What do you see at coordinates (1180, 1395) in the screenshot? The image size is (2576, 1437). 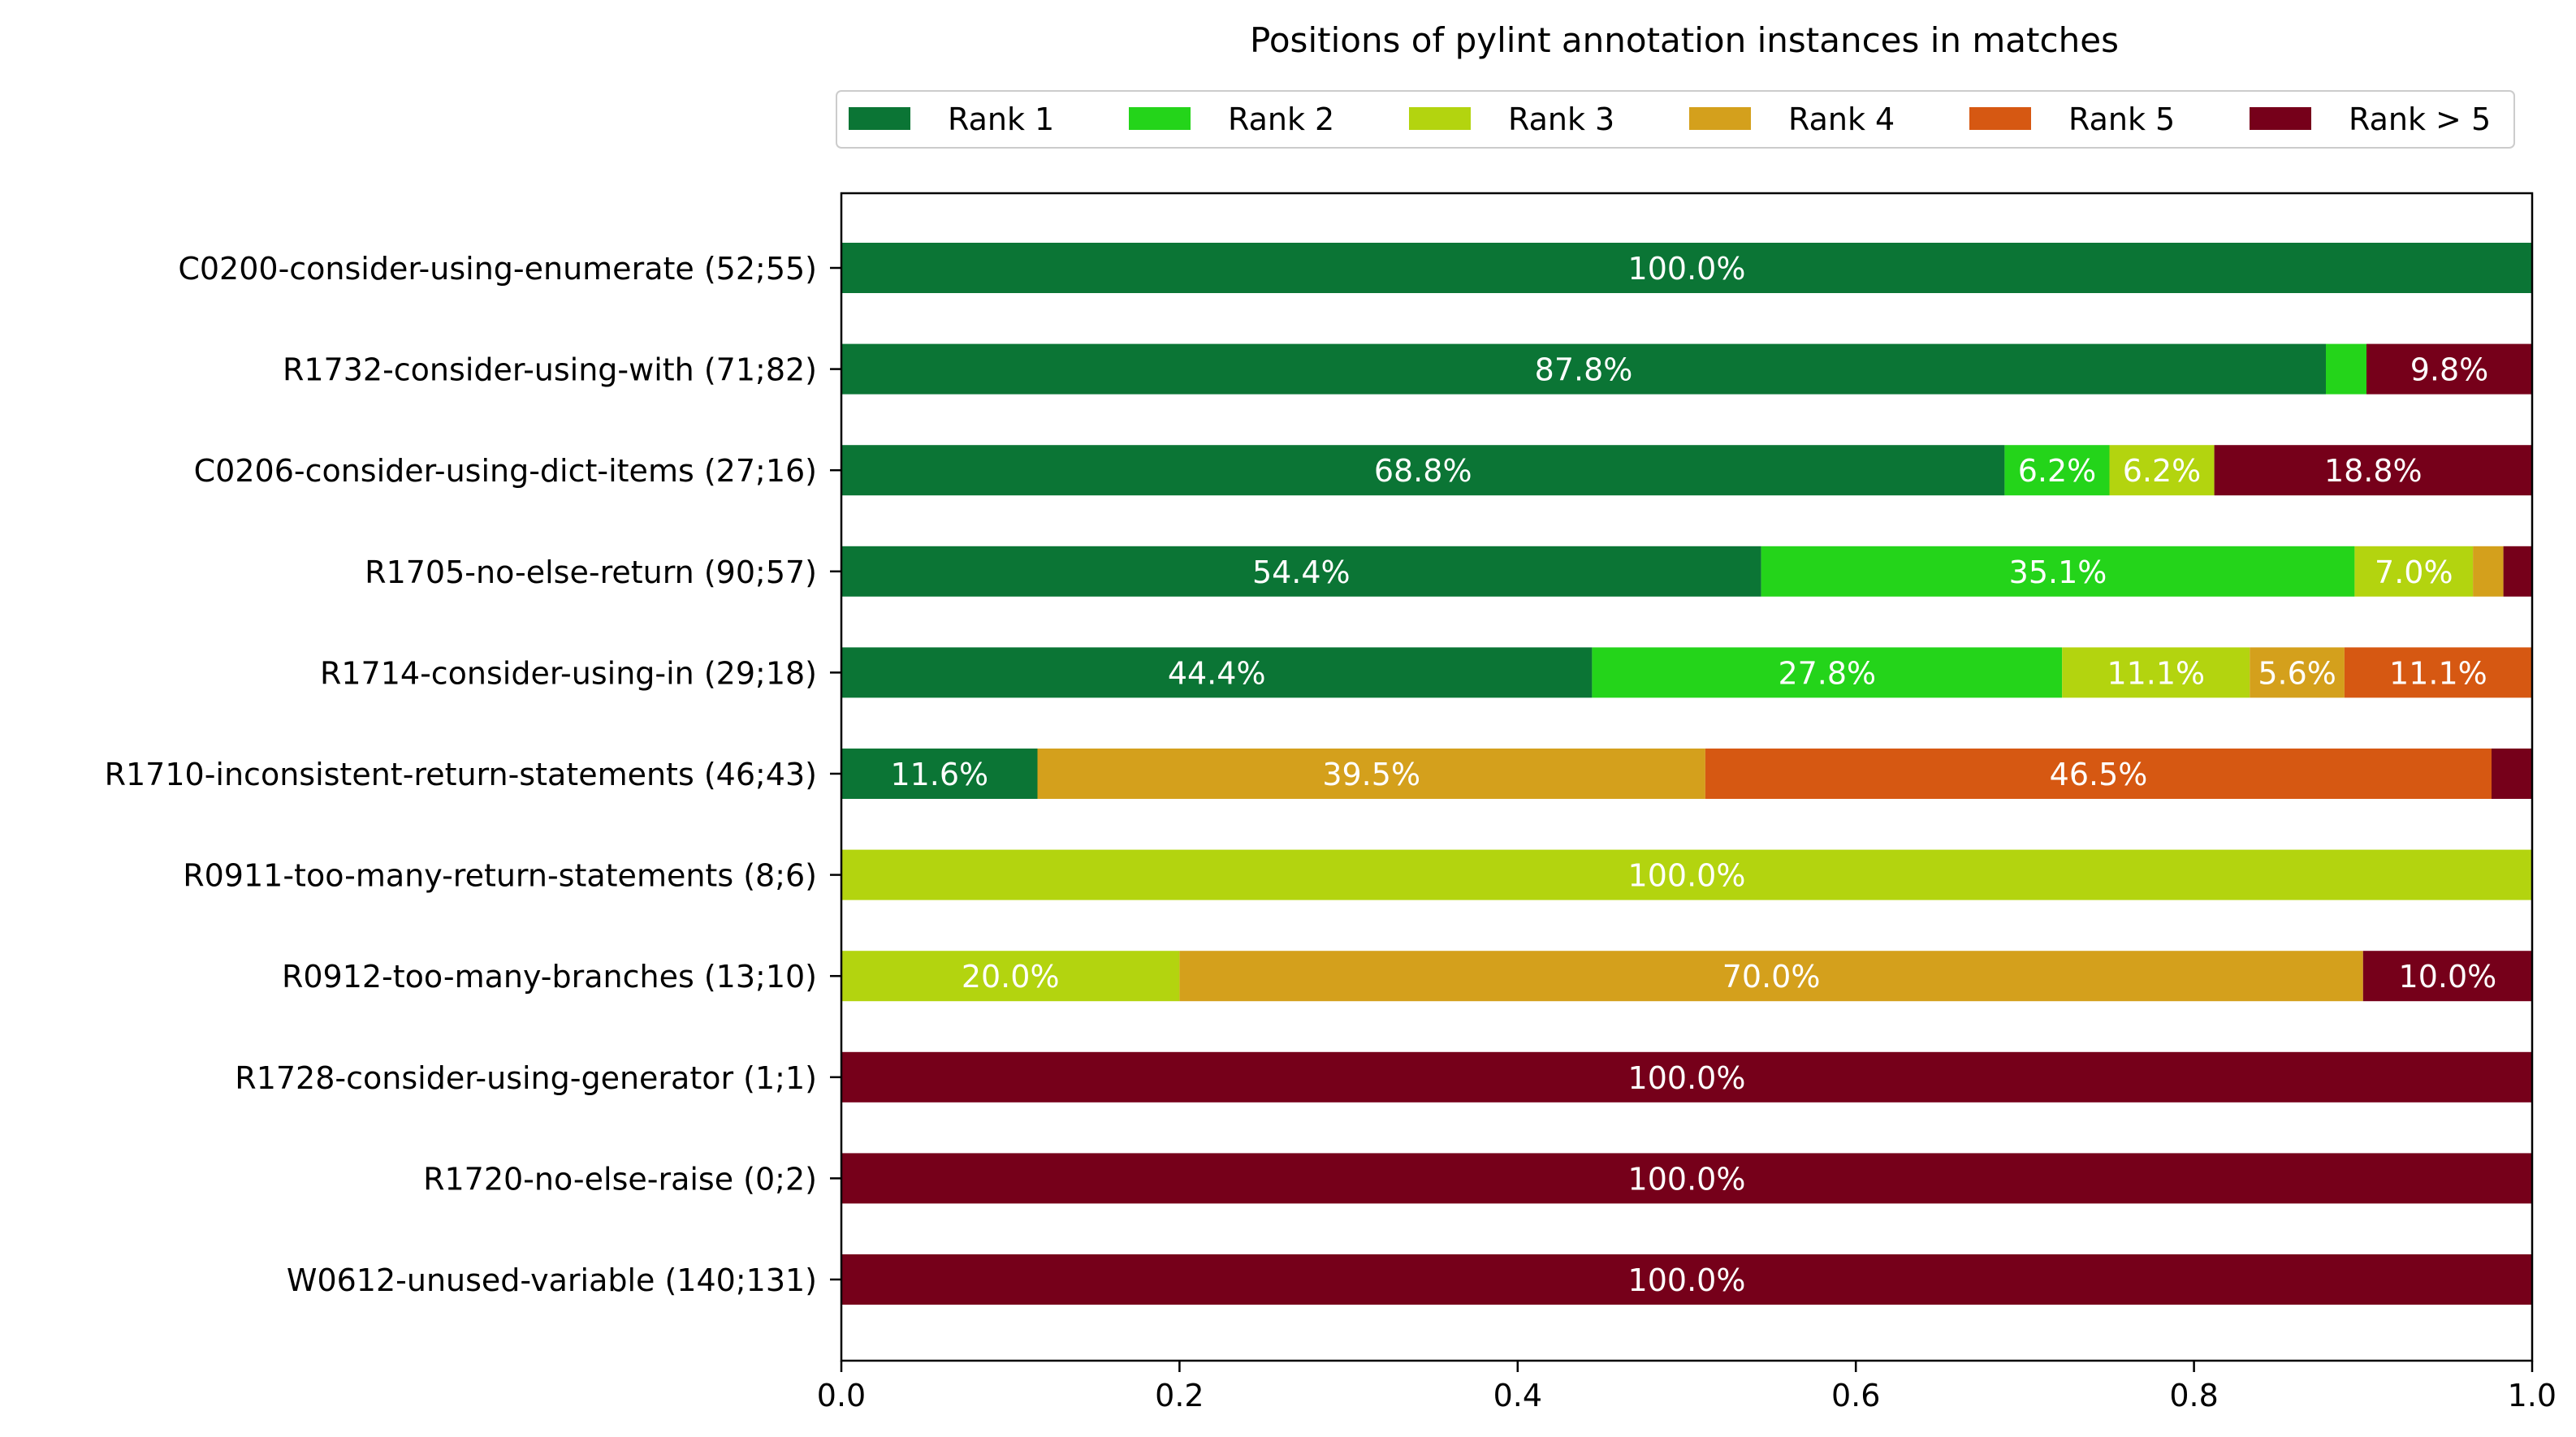 I see `x-tick-label: 0.2` at bounding box center [1180, 1395].